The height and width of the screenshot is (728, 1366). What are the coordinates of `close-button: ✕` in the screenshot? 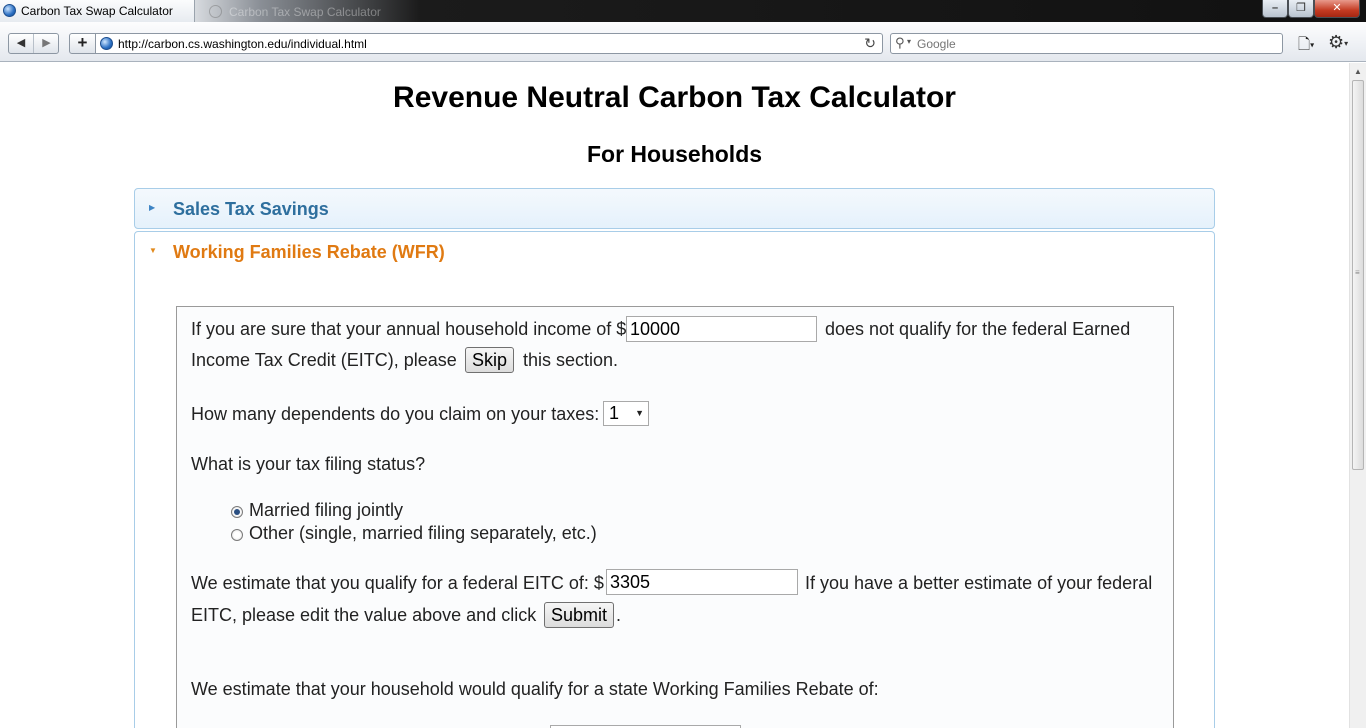 It's located at (1337, 9).